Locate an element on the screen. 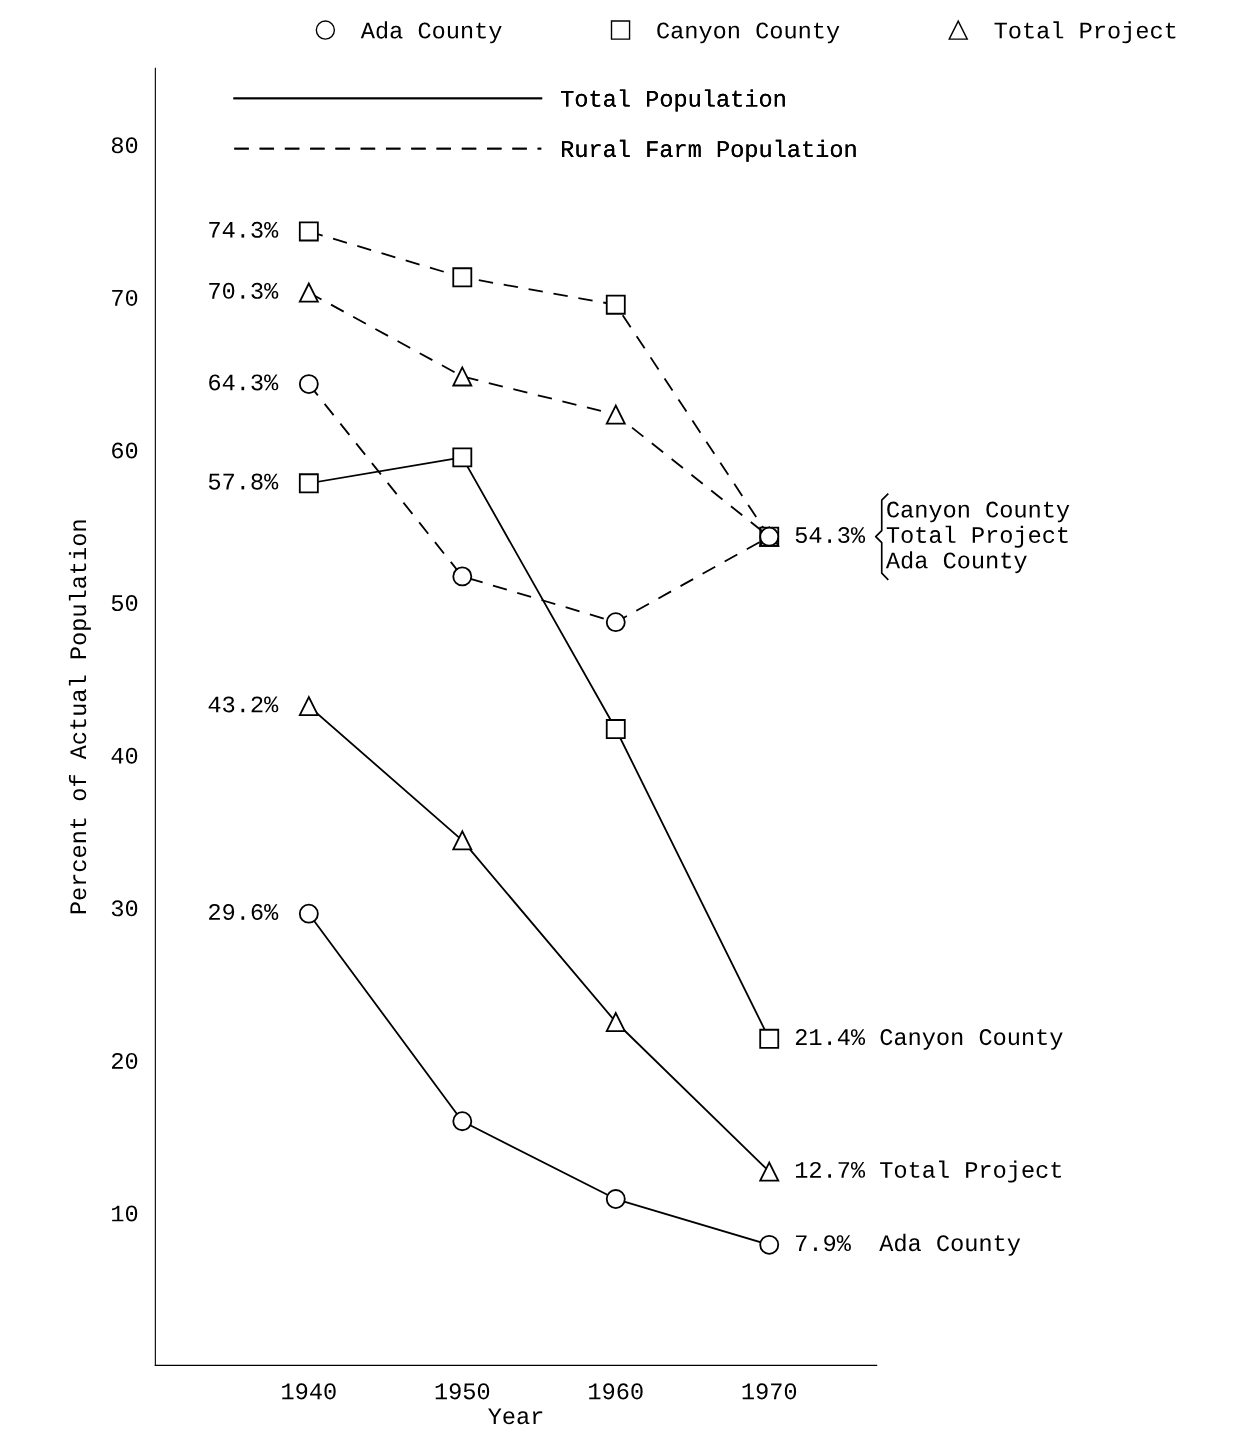  data-label: 29.6% is located at coordinates (244, 911).